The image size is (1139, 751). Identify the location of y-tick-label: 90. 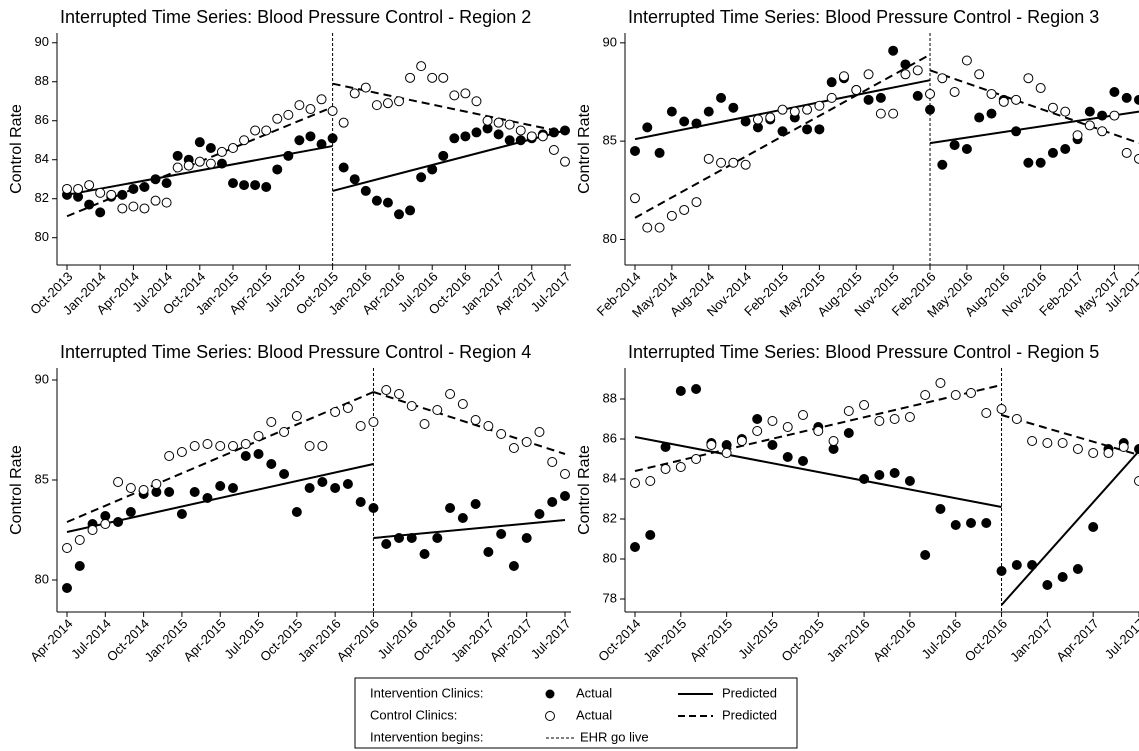
(42, 378).